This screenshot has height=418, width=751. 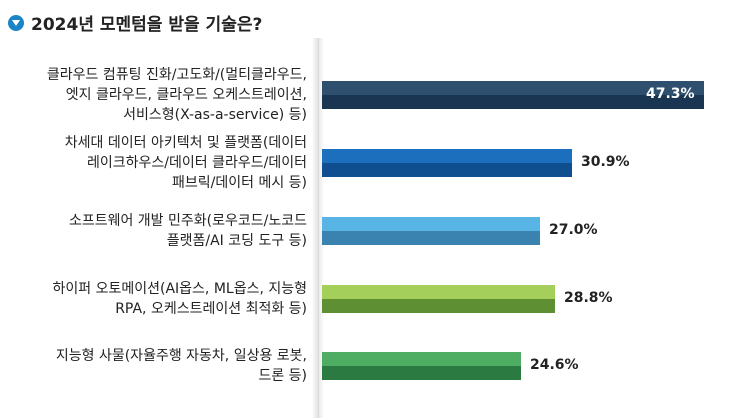 I want to click on category-label-line: 클라우드 컴퓨팅 진화/고도화/(멀티클라우드,, so click(x=176, y=75).